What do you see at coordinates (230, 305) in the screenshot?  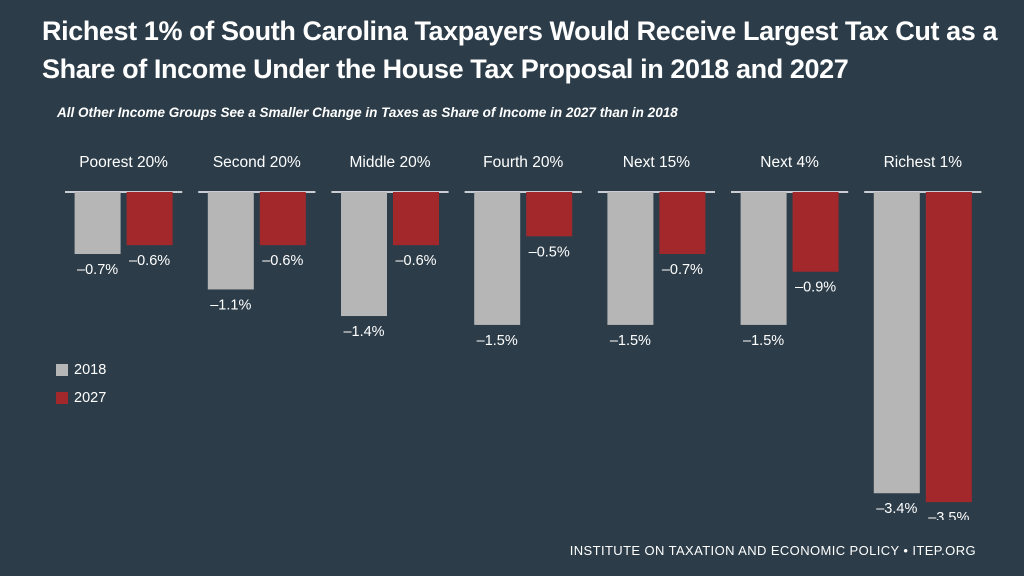 I see `data-label-2018: –1.1%` at bounding box center [230, 305].